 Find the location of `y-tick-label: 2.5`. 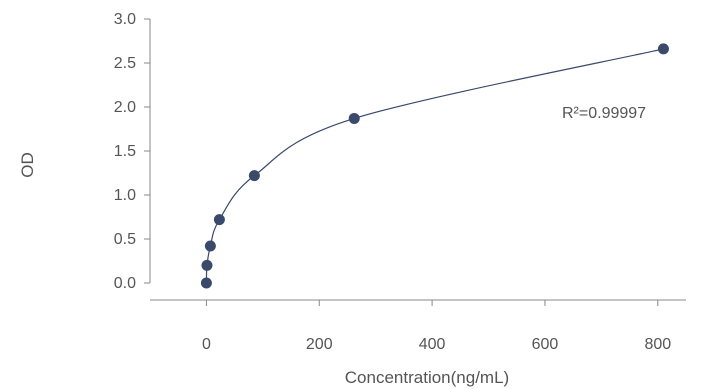

y-tick-label: 2.5 is located at coordinates (125, 63).